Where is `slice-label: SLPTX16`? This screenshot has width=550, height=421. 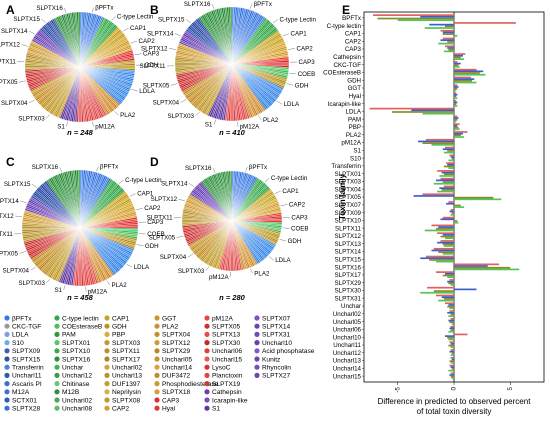 slice-label: SLPTX16 is located at coordinates (49, 8).